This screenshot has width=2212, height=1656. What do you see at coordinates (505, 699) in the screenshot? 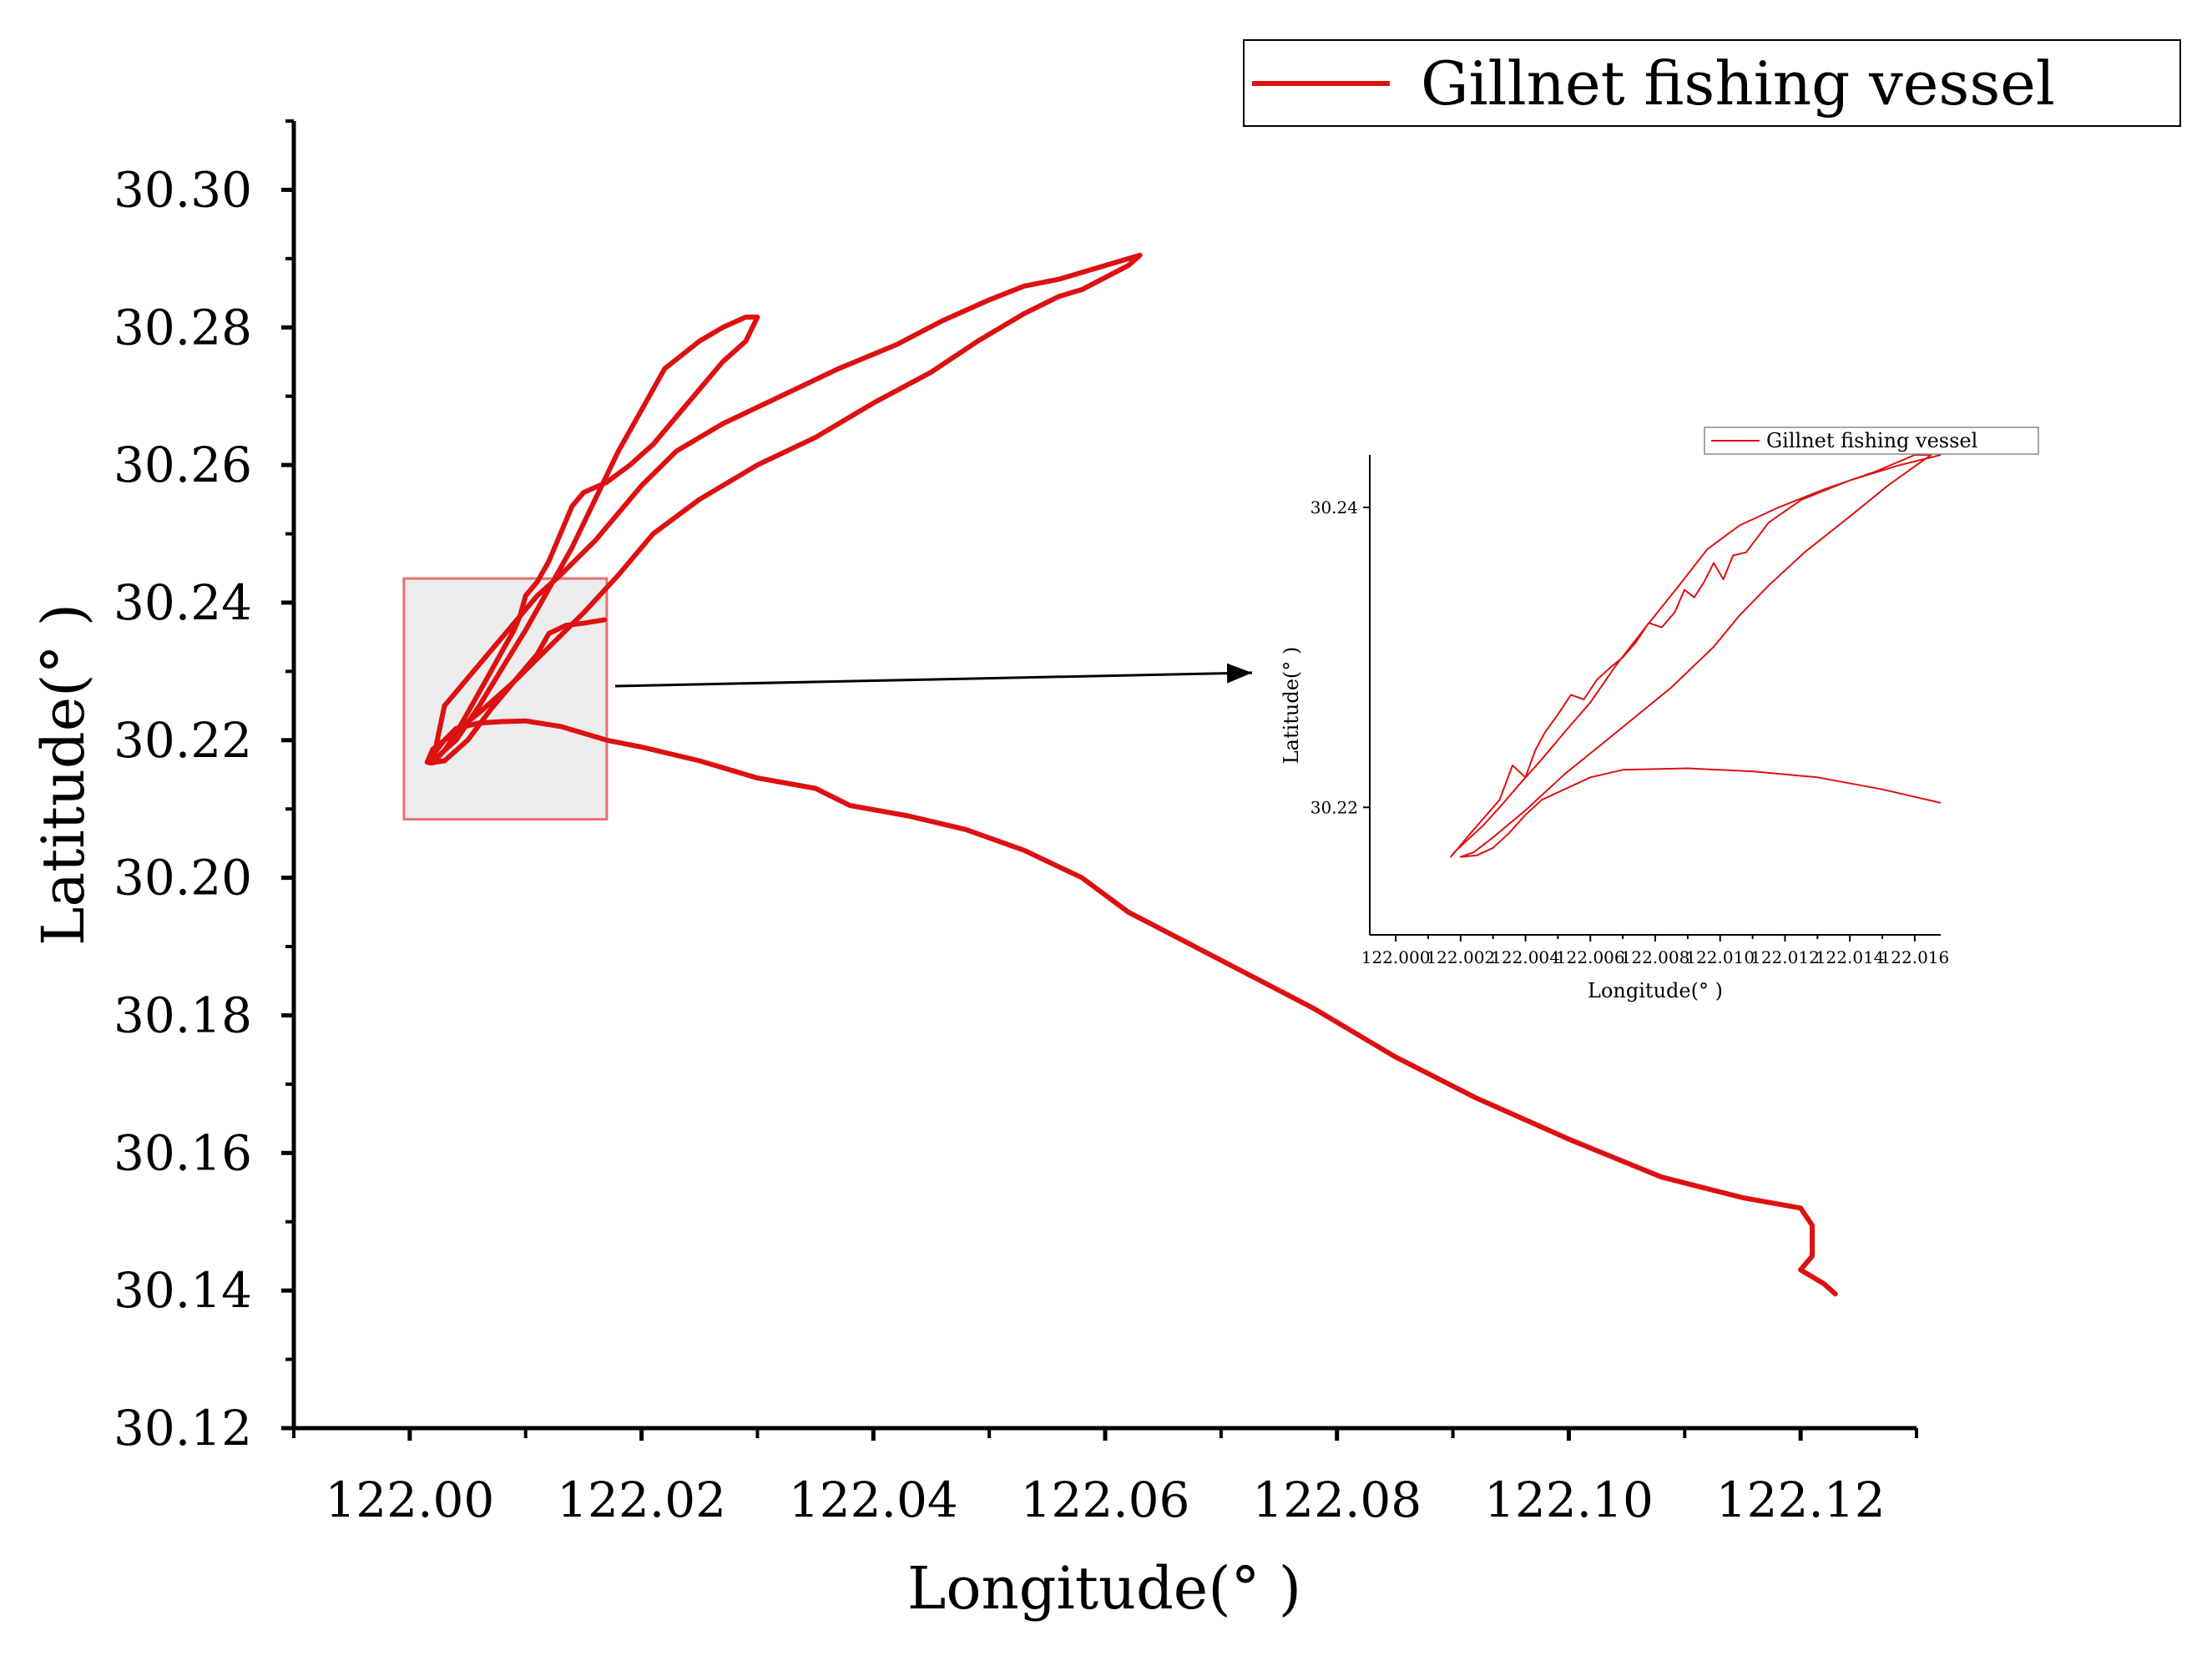
I see `zoom-region-box` at bounding box center [505, 699].